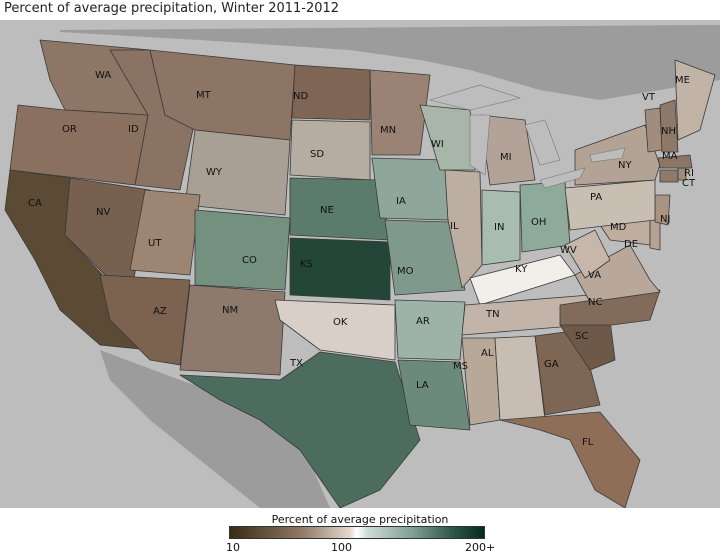 Image resolution: width=720 pixels, height=555 pixels. I want to click on label-AL: AL, so click(487, 353).